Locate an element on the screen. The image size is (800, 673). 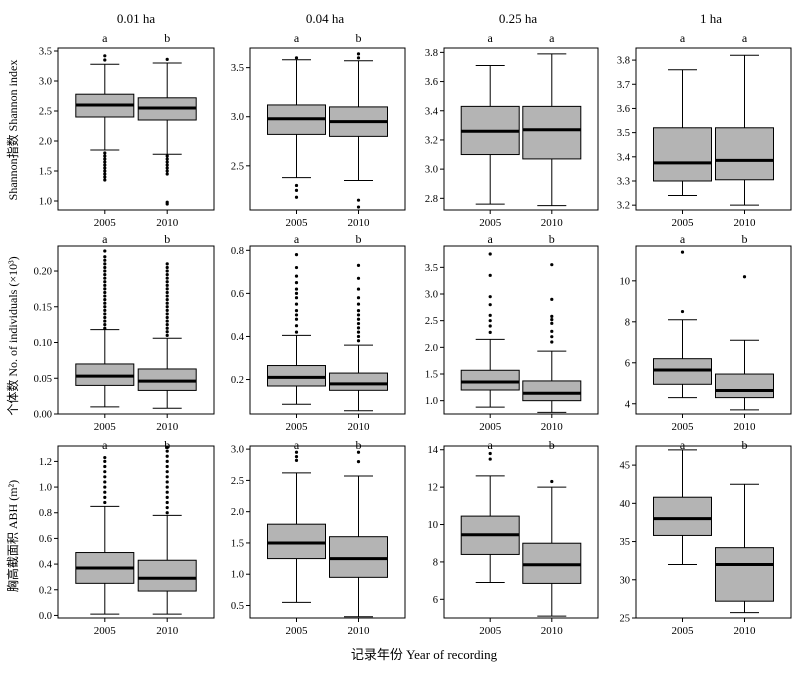
y-tick-label: 0.10 is located at coordinates (43, 343).